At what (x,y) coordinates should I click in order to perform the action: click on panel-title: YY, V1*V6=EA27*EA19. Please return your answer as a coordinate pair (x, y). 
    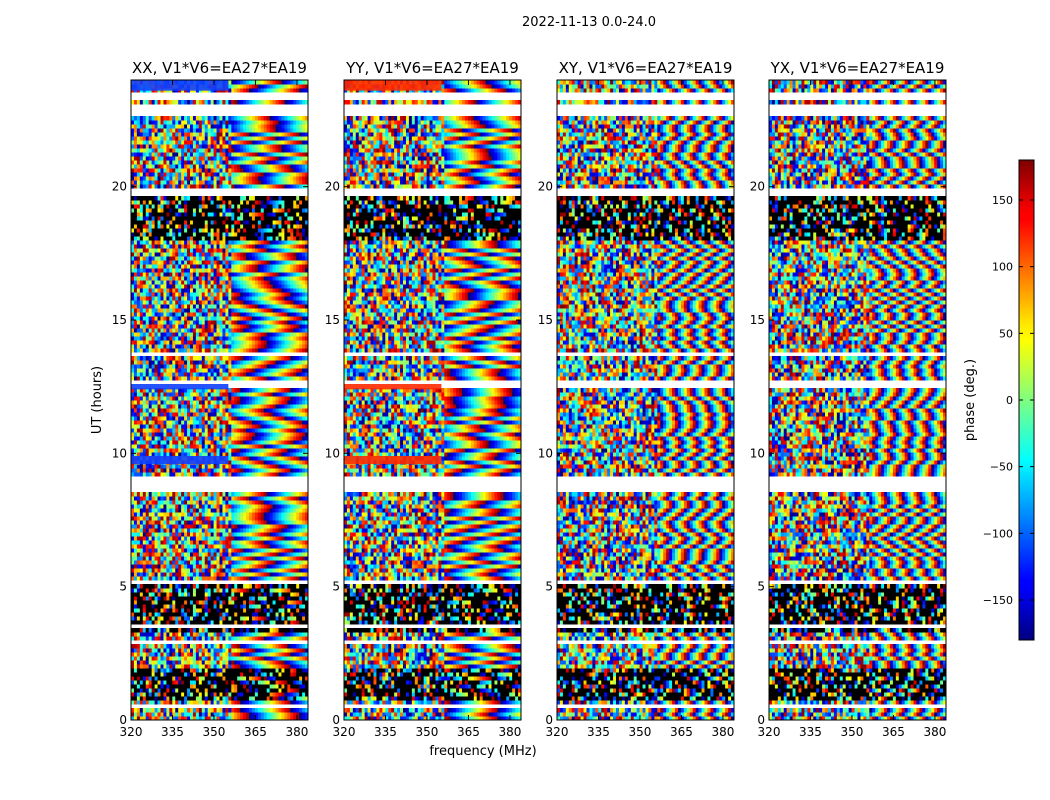
    Looking at the image, I should click on (432, 68).